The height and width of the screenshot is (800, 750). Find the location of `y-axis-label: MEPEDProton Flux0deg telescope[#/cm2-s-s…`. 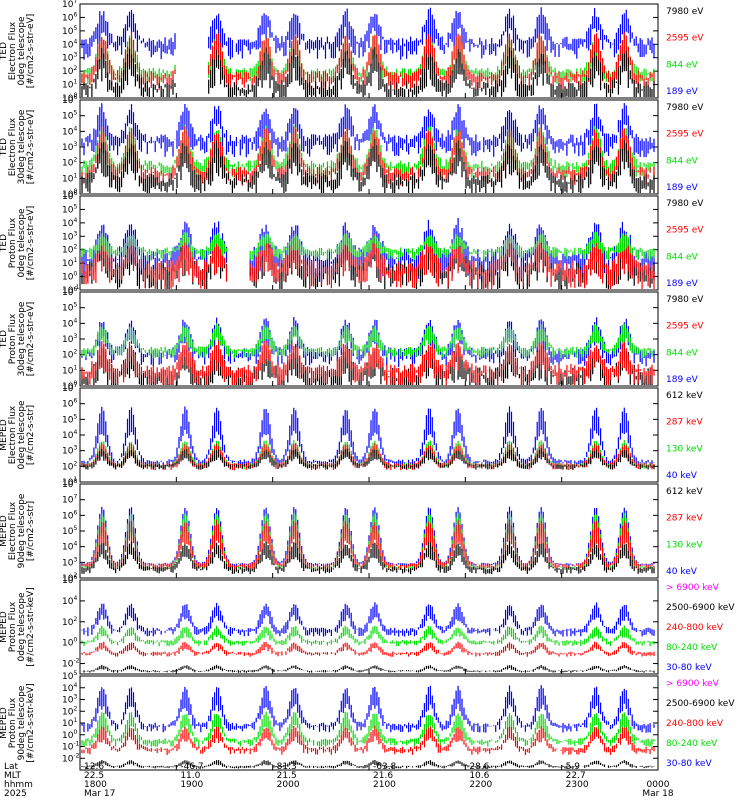

y-axis-label: MEPEDProton Flux0deg telescope[#/cm2-s-s… is located at coordinates (18, 626).